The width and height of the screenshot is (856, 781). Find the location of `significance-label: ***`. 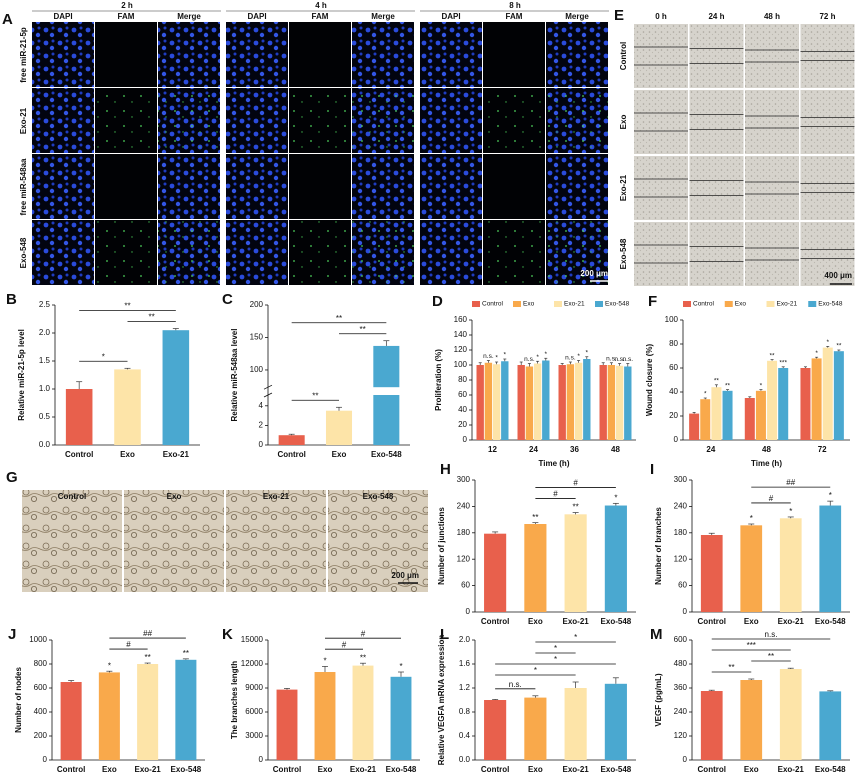

significance-label: *** is located at coordinates (751, 645).